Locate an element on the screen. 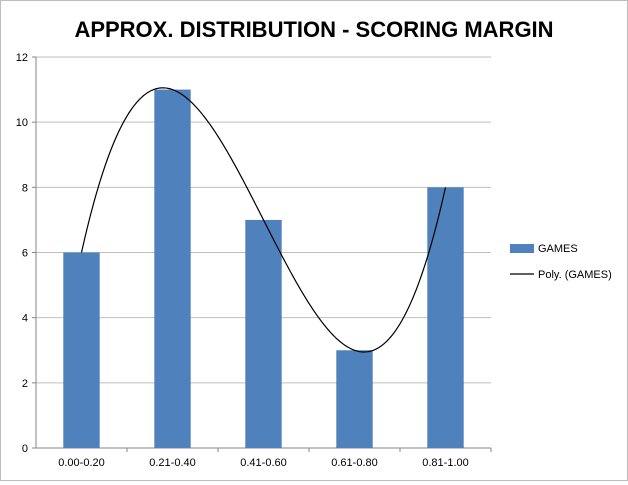  legend: GAMES Poly. (GAMES) is located at coordinates (561, 262).